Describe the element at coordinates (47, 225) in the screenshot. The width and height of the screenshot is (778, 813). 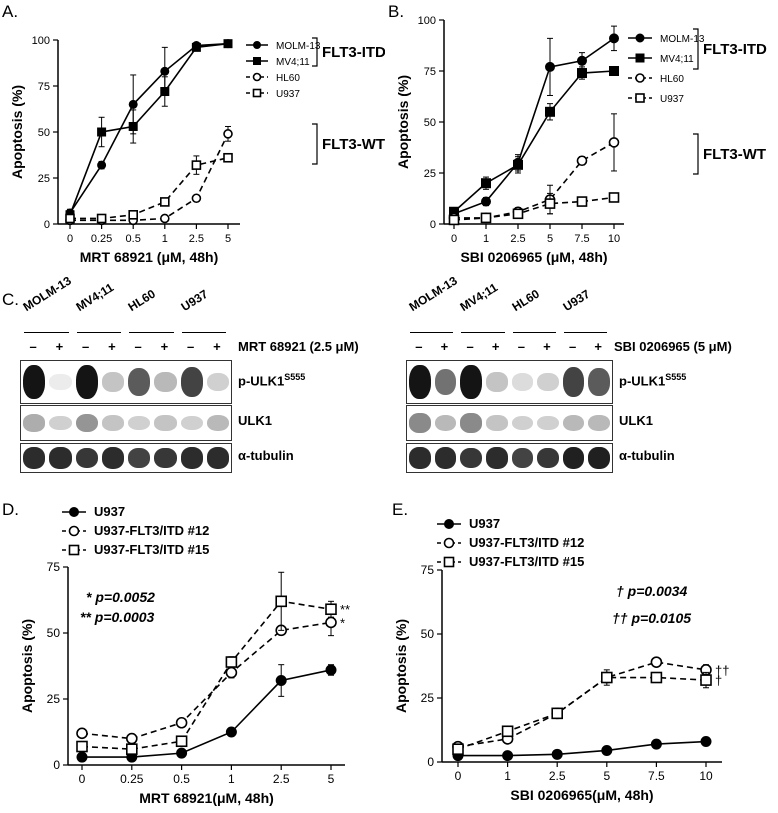
I see `y-tick-label: 0` at that location.